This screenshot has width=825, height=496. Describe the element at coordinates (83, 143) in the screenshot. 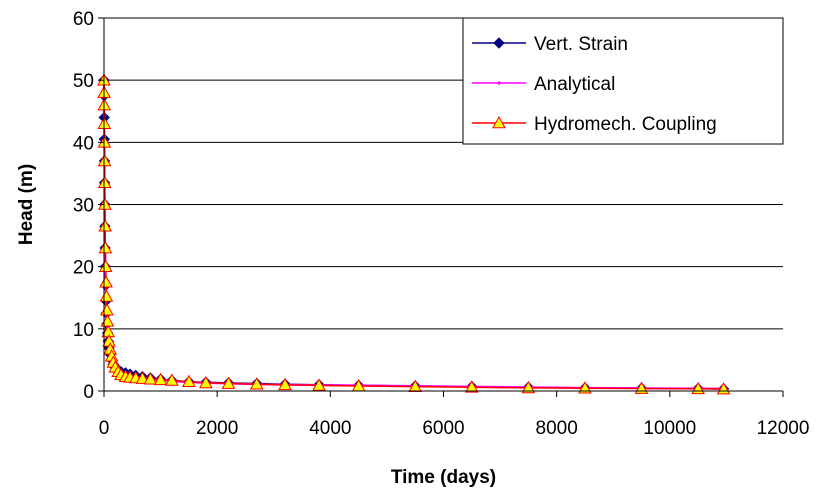

I see `y-tick-label-4: 40` at that location.